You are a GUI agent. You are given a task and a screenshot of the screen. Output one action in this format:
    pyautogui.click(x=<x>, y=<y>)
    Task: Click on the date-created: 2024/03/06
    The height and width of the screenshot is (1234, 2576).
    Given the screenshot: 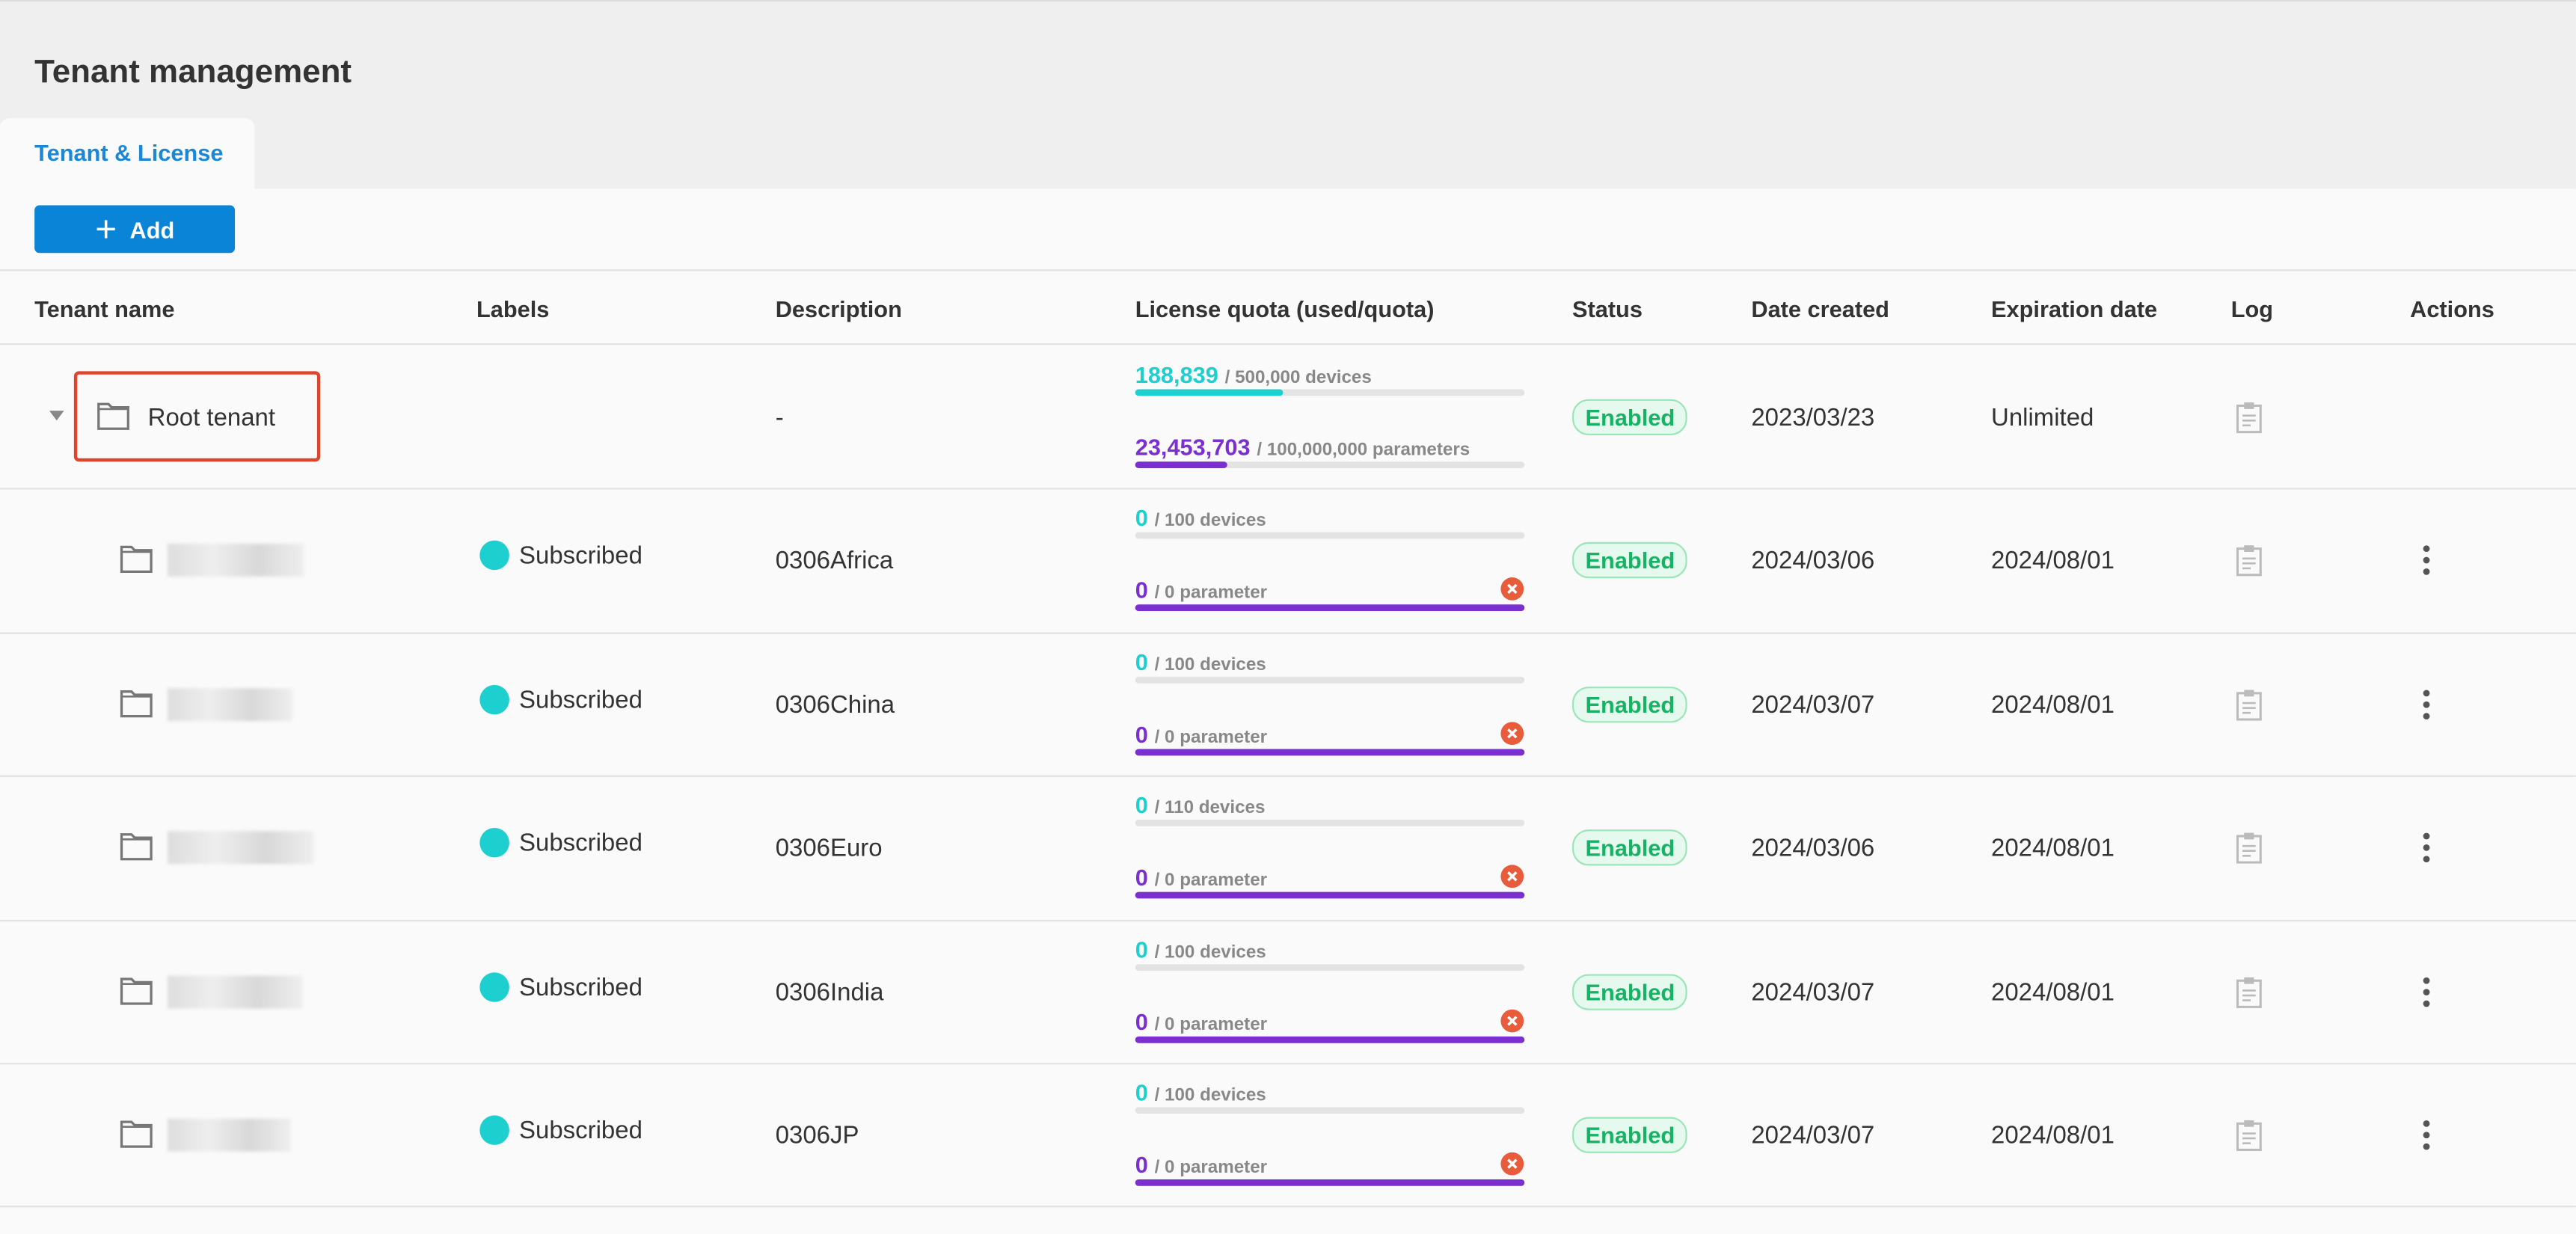 What is the action you would take?
    pyautogui.click(x=1813, y=849)
    